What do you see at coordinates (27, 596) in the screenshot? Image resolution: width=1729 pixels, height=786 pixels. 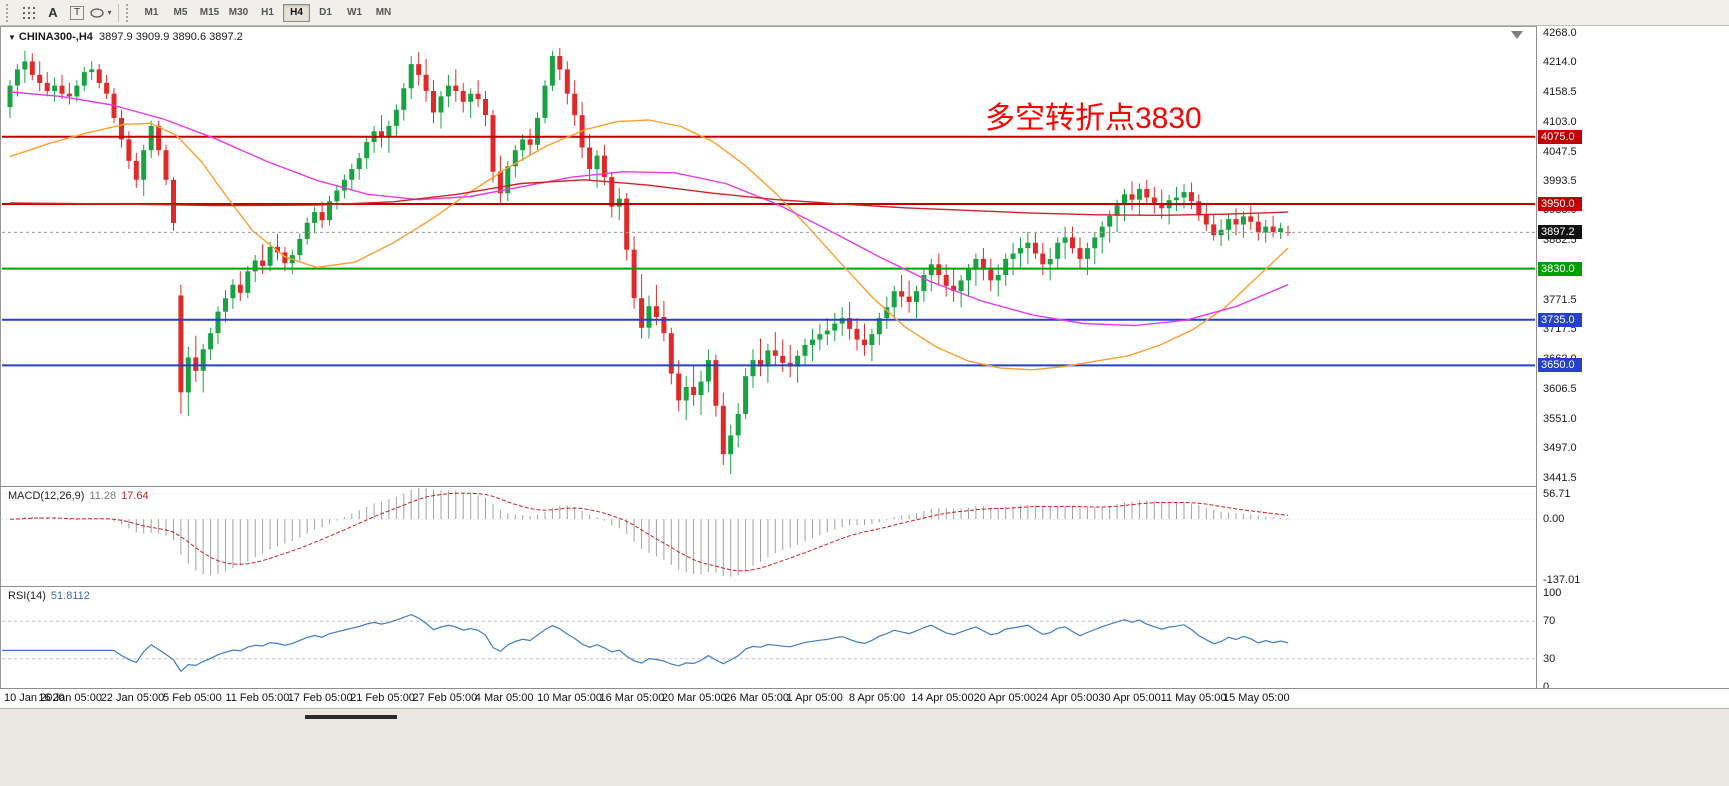 I see `rsi-name: RSI(14)` at bounding box center [27, 596].